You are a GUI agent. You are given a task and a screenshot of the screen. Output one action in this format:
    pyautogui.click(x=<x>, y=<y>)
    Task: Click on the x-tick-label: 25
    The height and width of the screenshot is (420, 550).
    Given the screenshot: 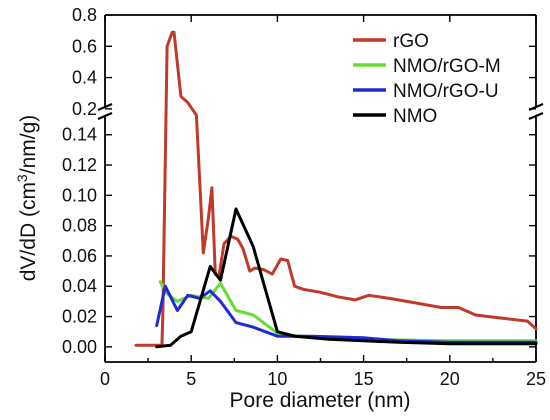 What is the action you would take?
    pyautogui.click(x=536, y=379)
    